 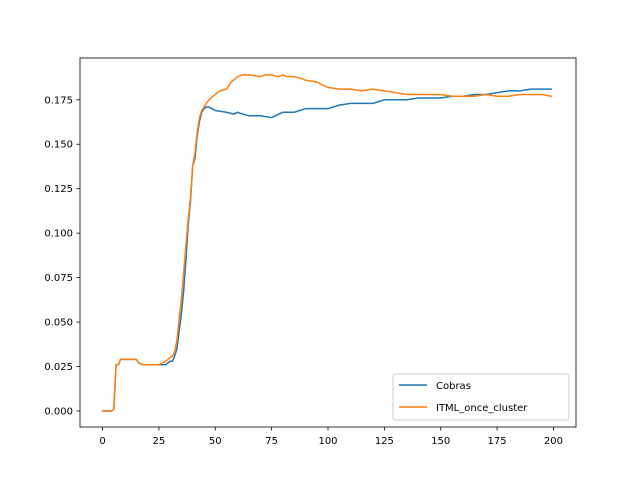 I want to click on y-tick-label: 0.150, so click(x=58, y=145).